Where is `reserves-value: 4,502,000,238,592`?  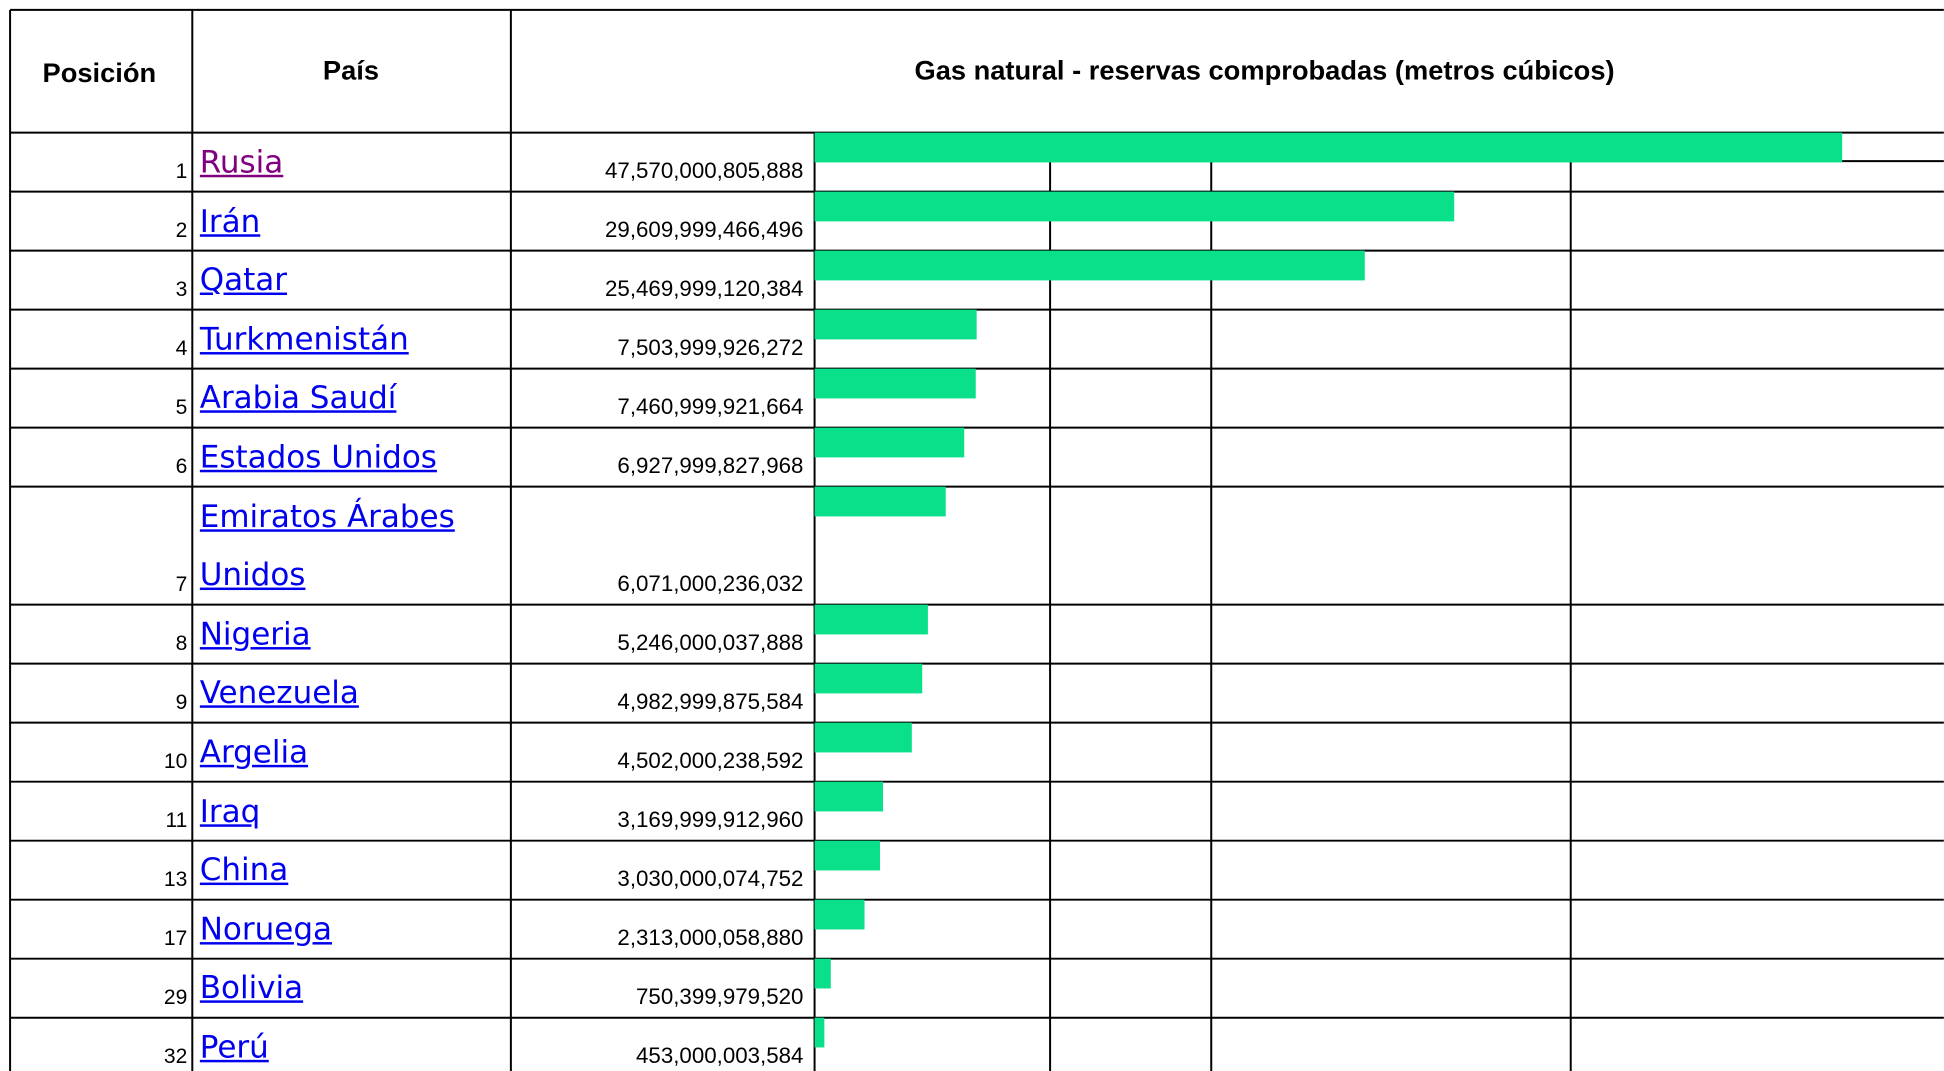
reserves-value: 4,502,000,238,592 is located at coordinates (710, 760).